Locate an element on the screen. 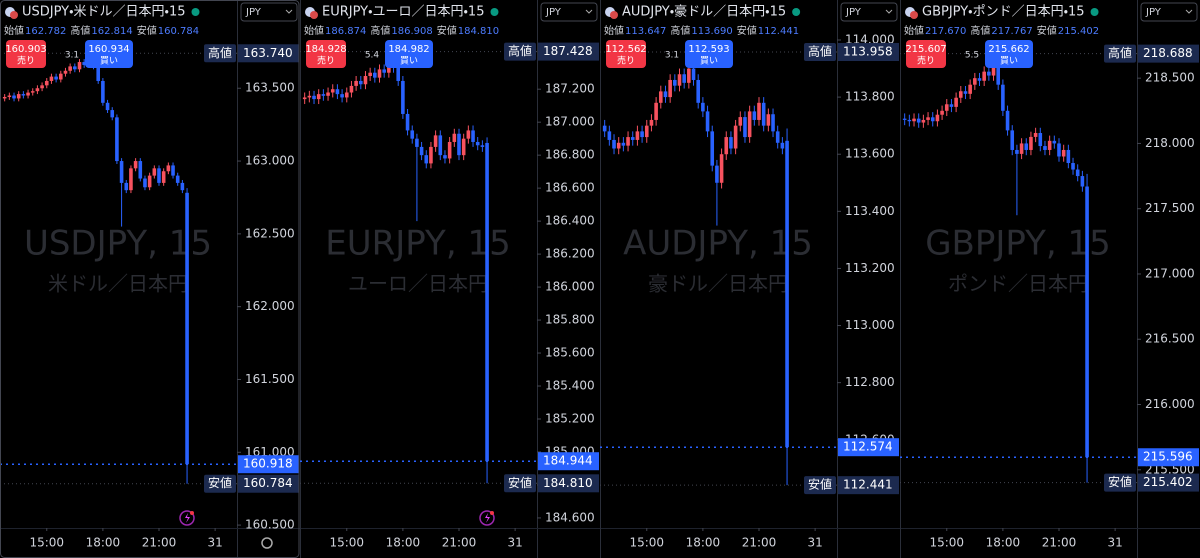 The image size is (1200, 558). y-tick-label: 186.800 is located at coordinates (570, 155).